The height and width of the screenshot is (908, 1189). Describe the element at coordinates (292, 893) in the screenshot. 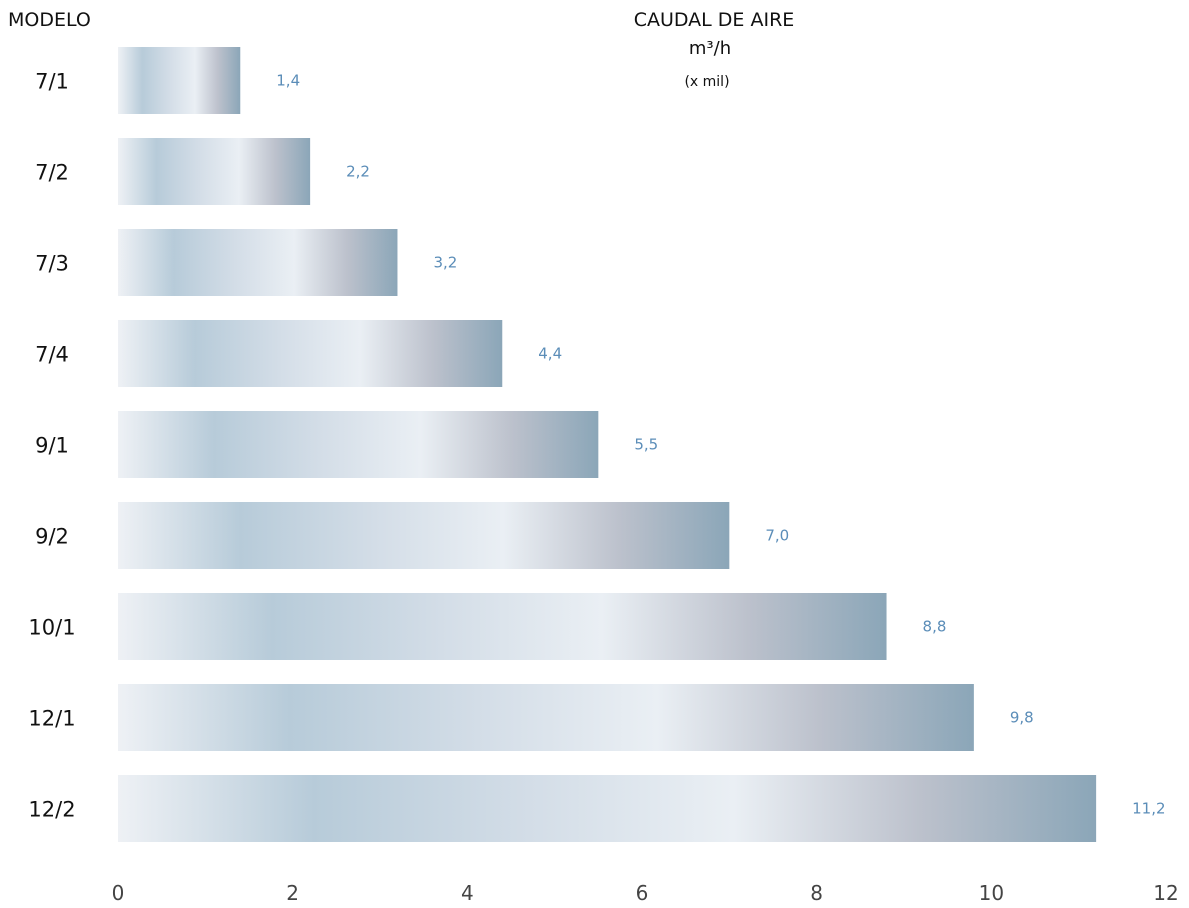

I see `x-tick-label: 2` at that location.